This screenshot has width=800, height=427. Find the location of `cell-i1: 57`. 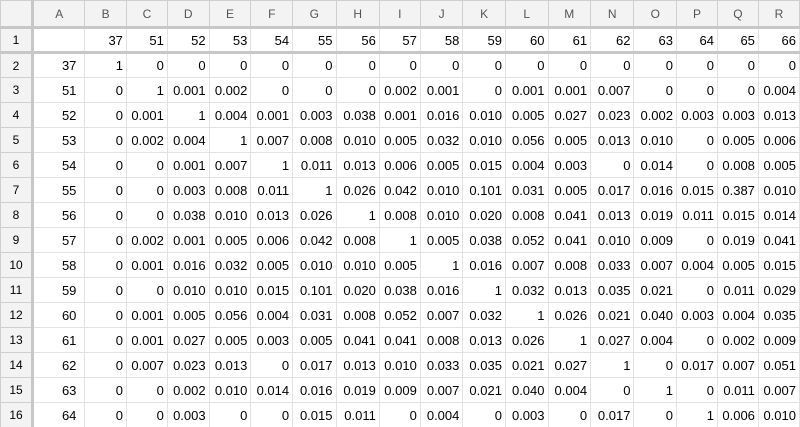

cell-i1: 57 is located at coordinates (399, 40).